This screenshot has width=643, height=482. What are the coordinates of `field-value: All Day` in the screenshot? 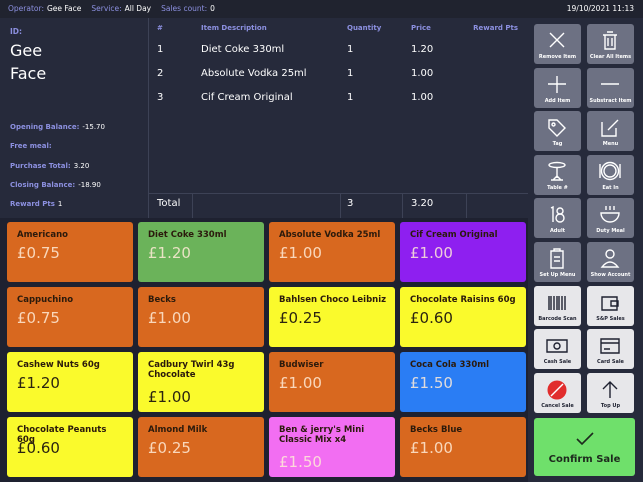 It's located at (138, 8).